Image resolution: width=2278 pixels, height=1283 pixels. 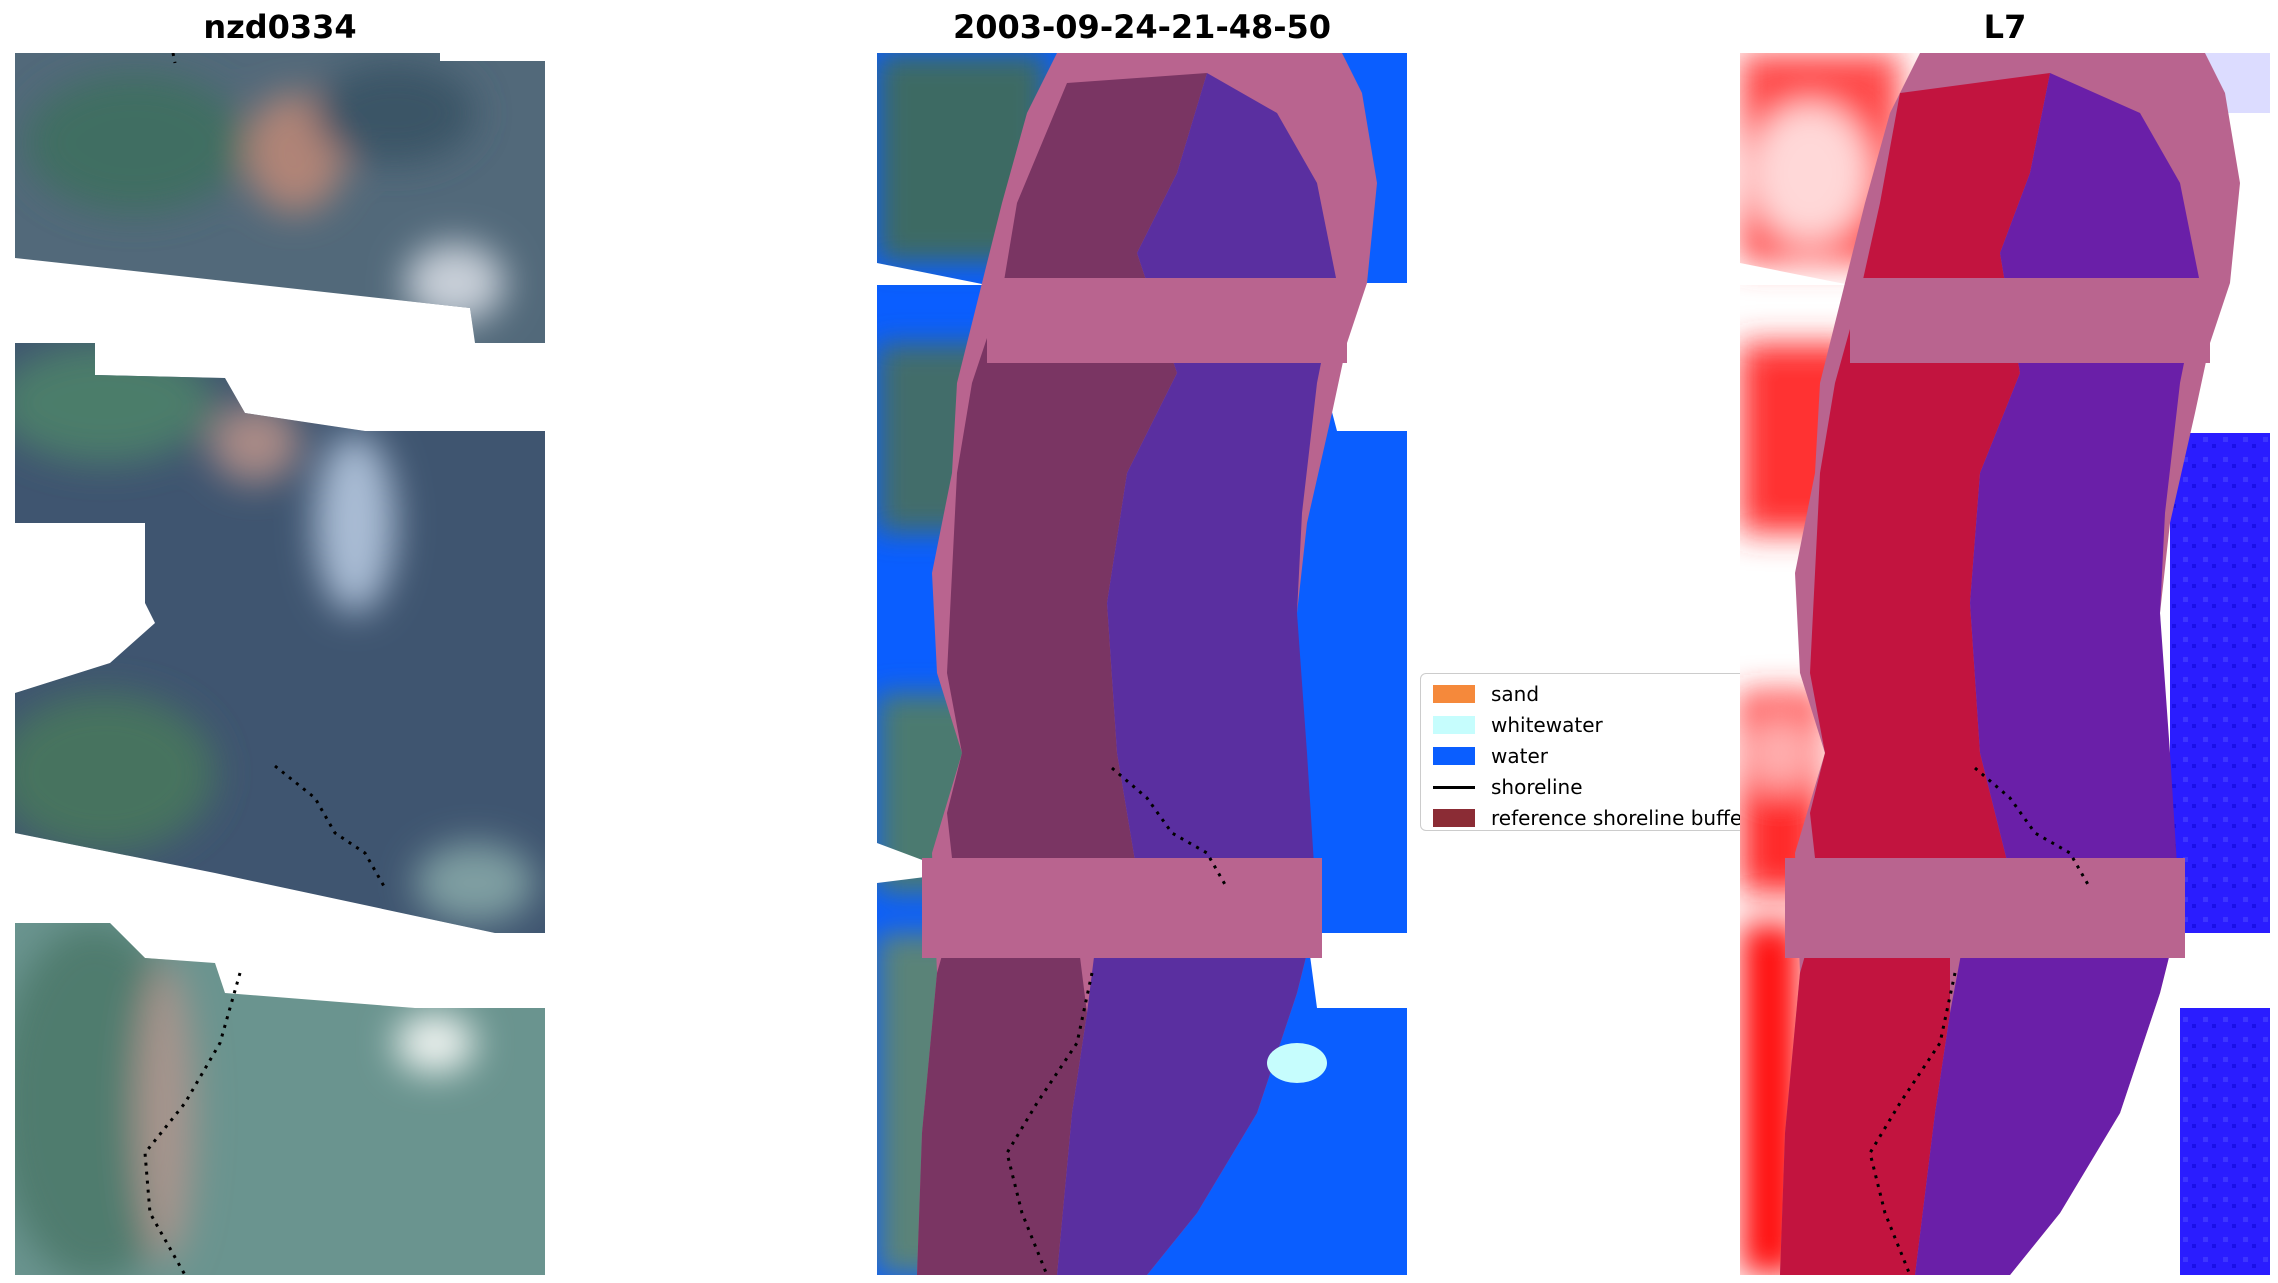 What do you see at coordinates (1915, 674) in the screenshot?
I see `index-land-area` at bounding box center [1915, 674].